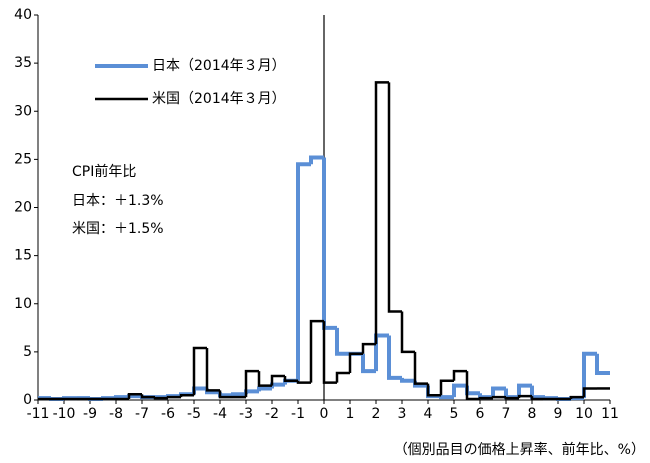 This screenshot has height=463, width=650. I want to click on x-tick-label: -2, so click(272, 414).